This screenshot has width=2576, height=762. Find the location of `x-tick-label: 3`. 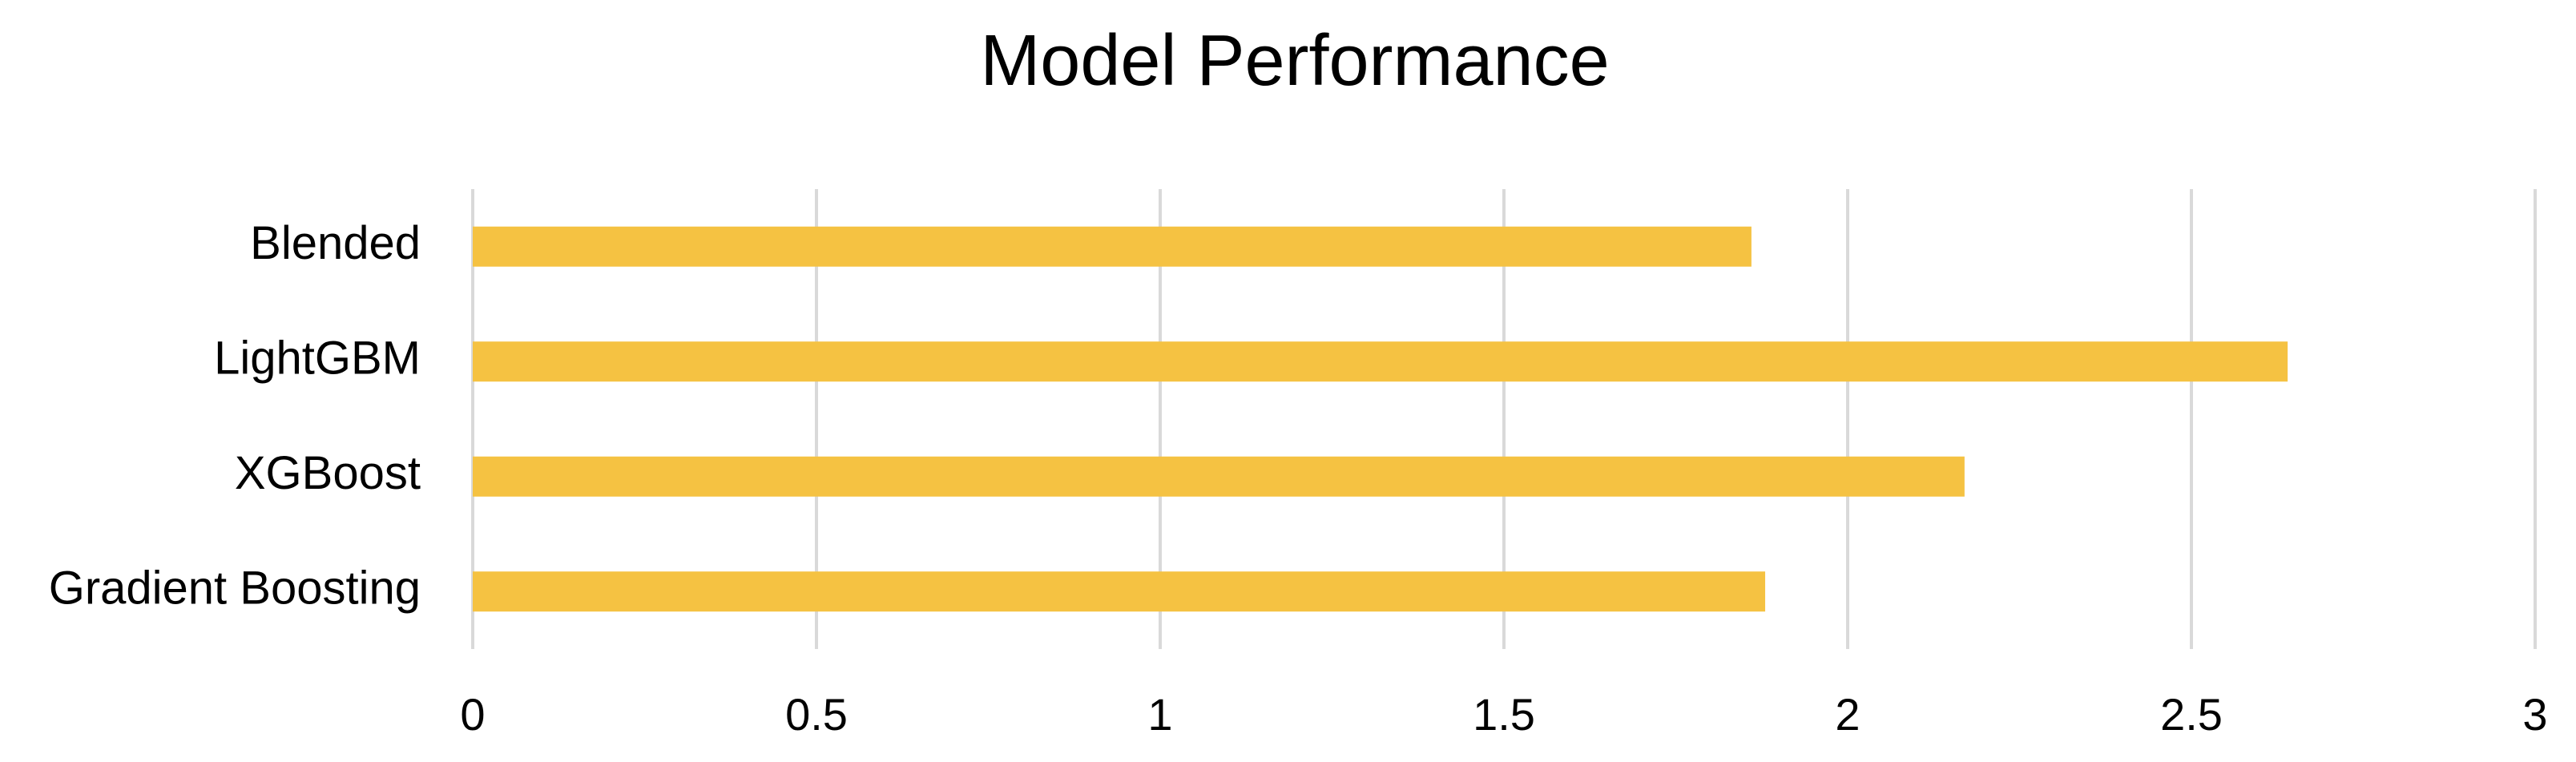

x-tick-label: 3 is located at coordinates (2534, 714).